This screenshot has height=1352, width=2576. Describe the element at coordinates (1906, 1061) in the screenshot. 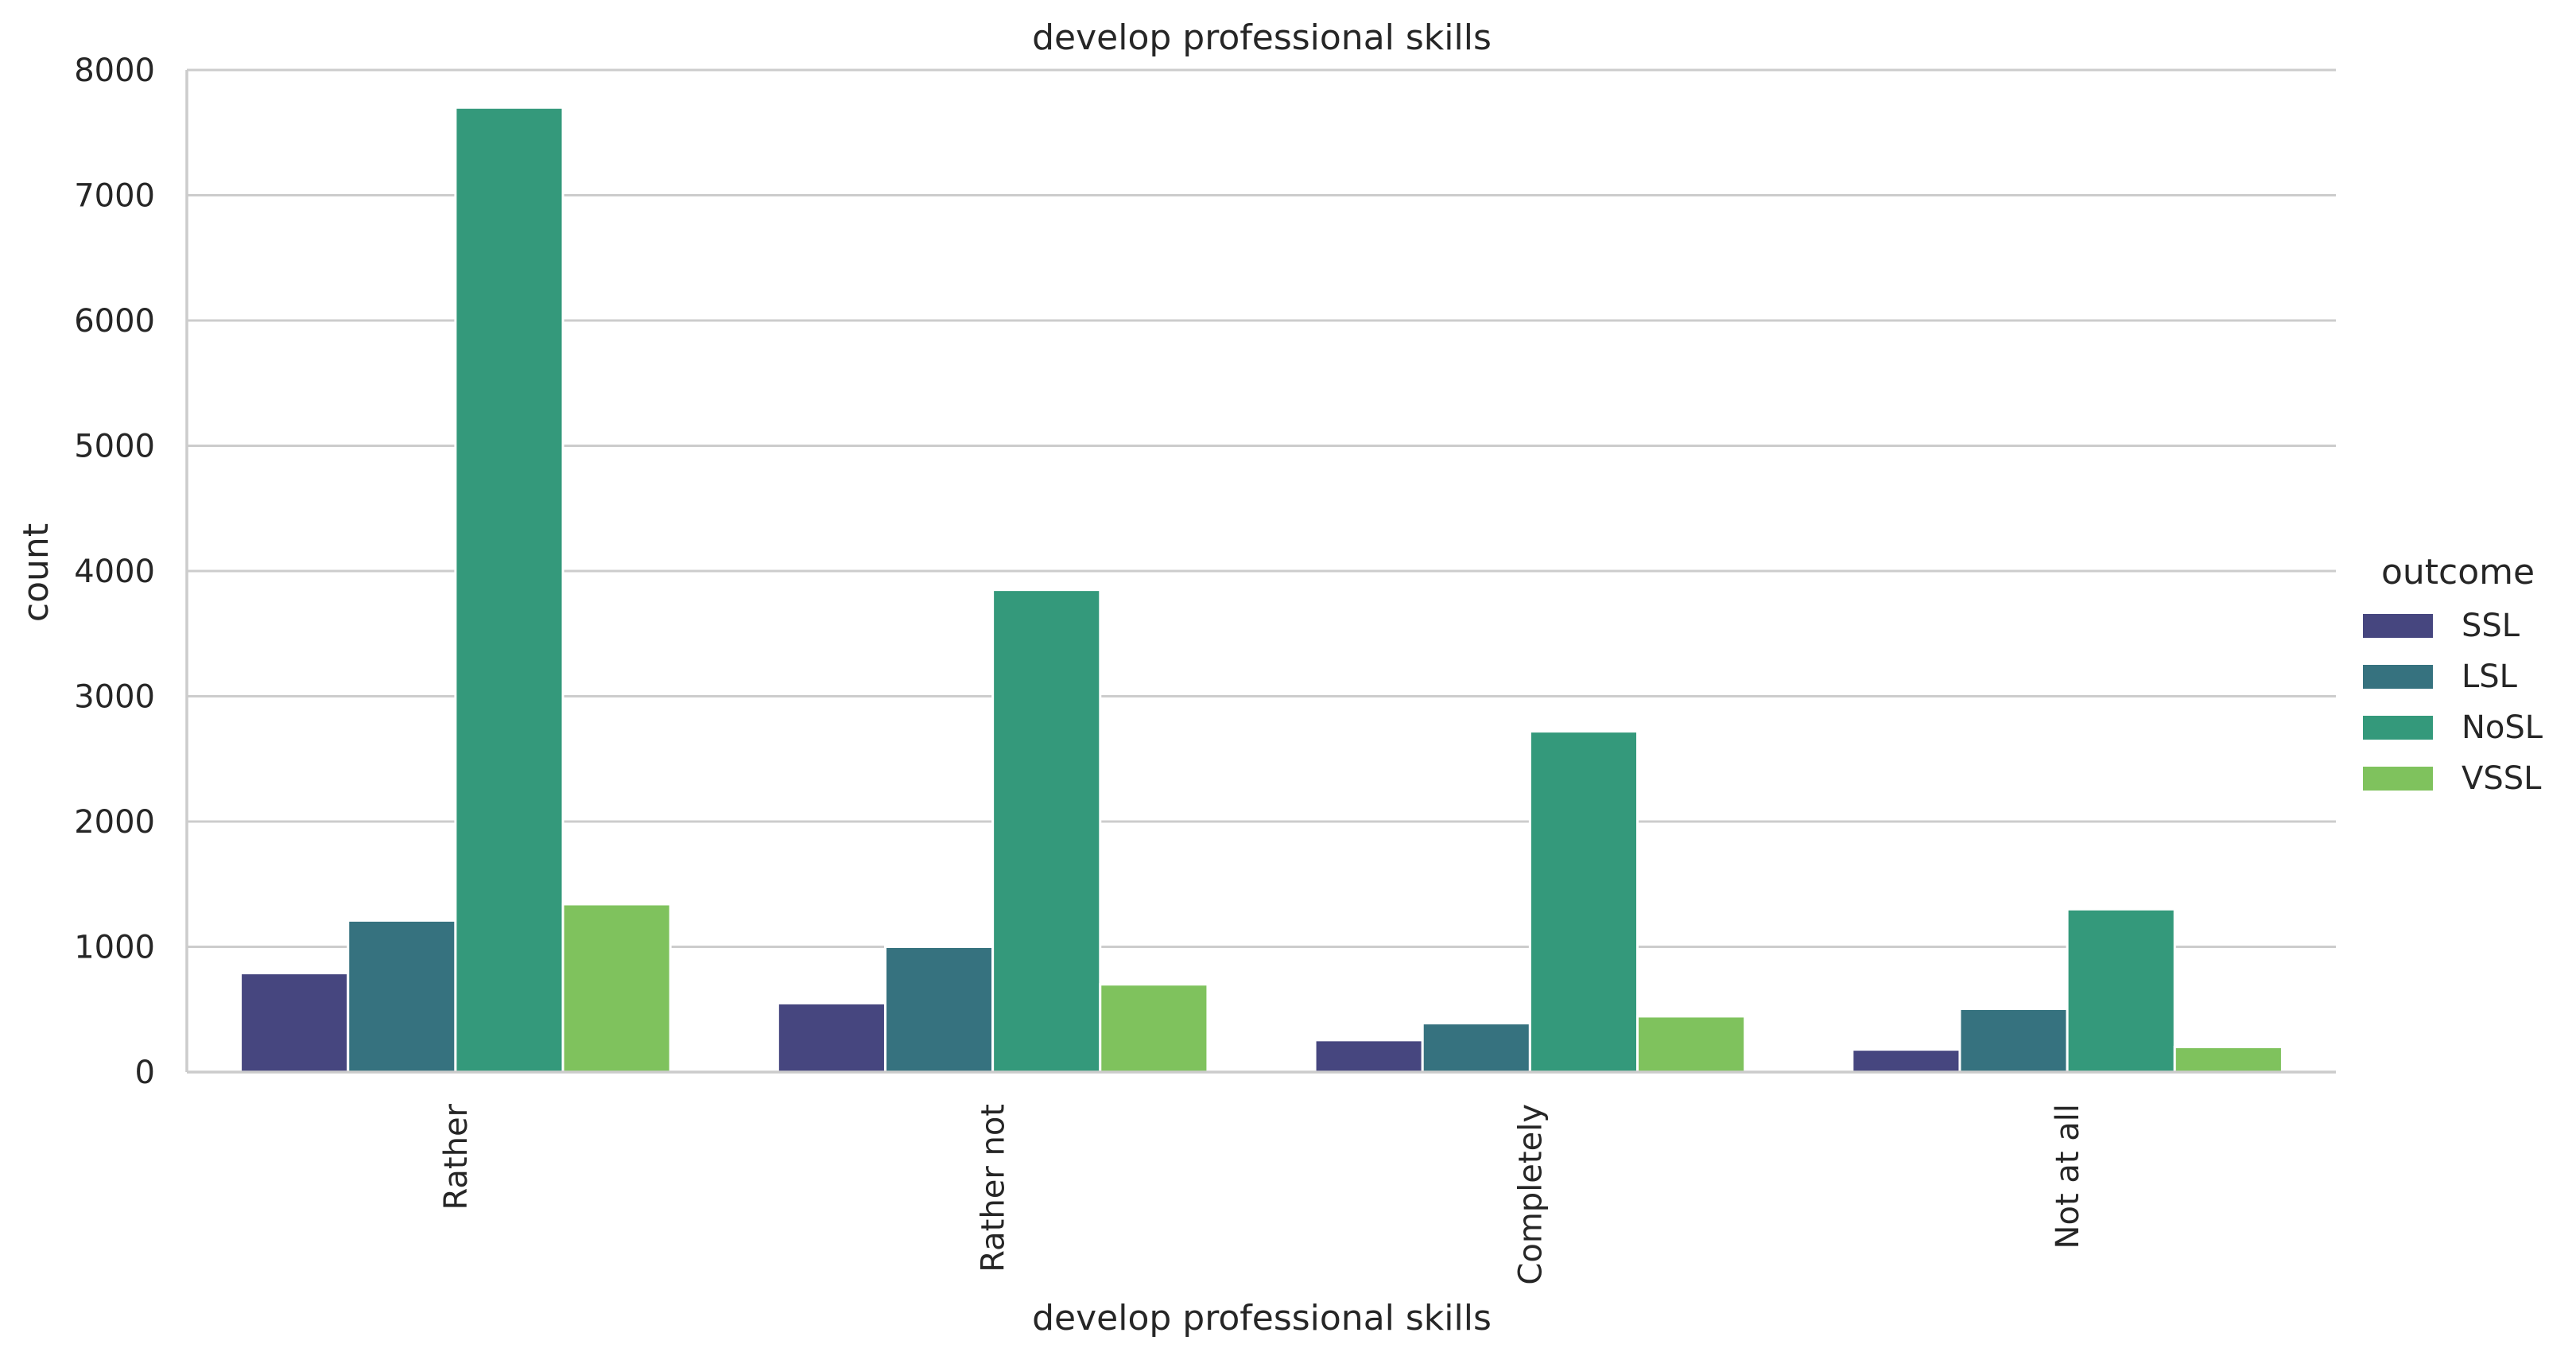

I see `bar-ssl-not-at-all` at that location.